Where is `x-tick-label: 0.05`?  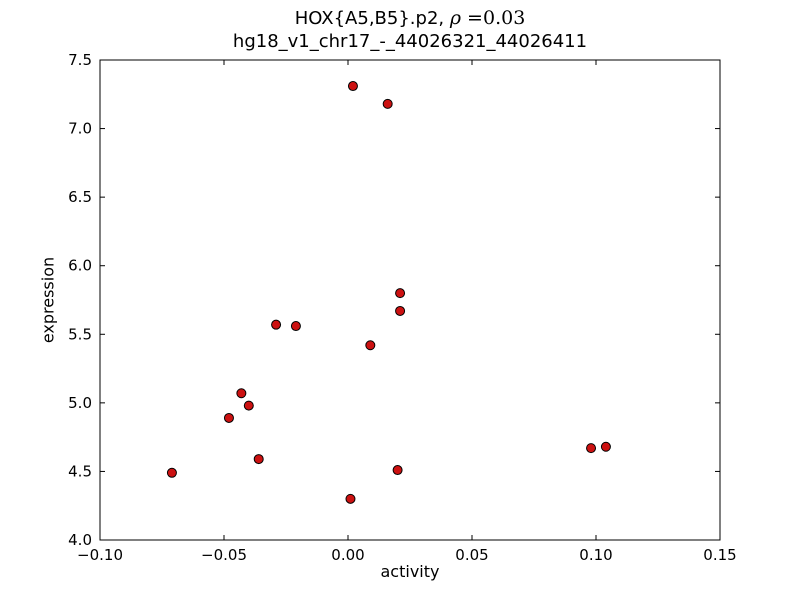 x-tick-label: 0.05 is located at coordinates (471, 555).